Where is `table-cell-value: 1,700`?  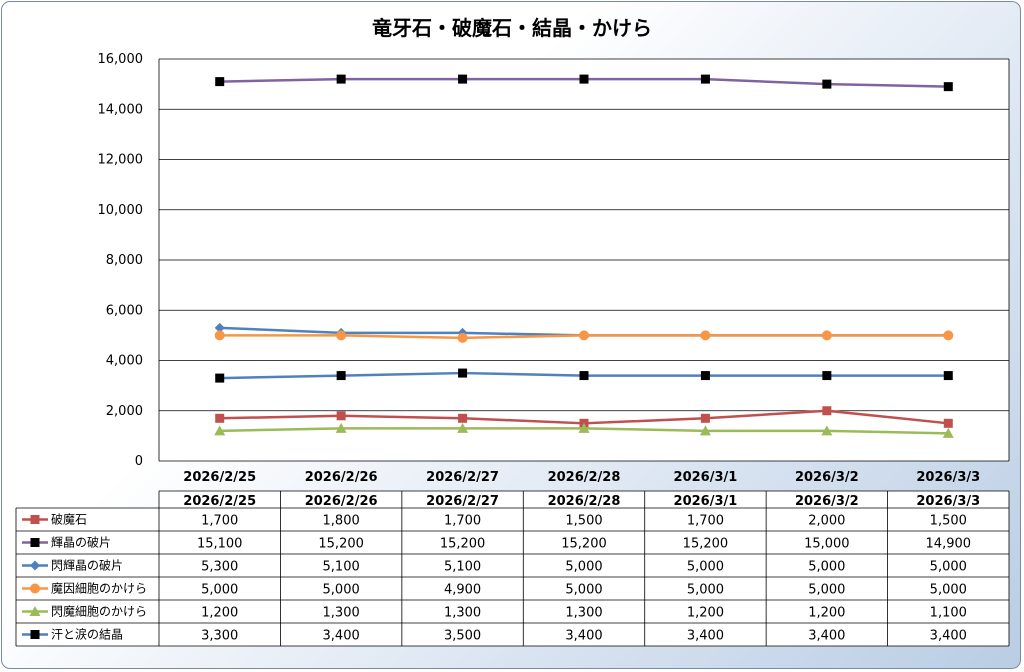
table-cell-value: 1,700 is located at coordinates (219, 521).